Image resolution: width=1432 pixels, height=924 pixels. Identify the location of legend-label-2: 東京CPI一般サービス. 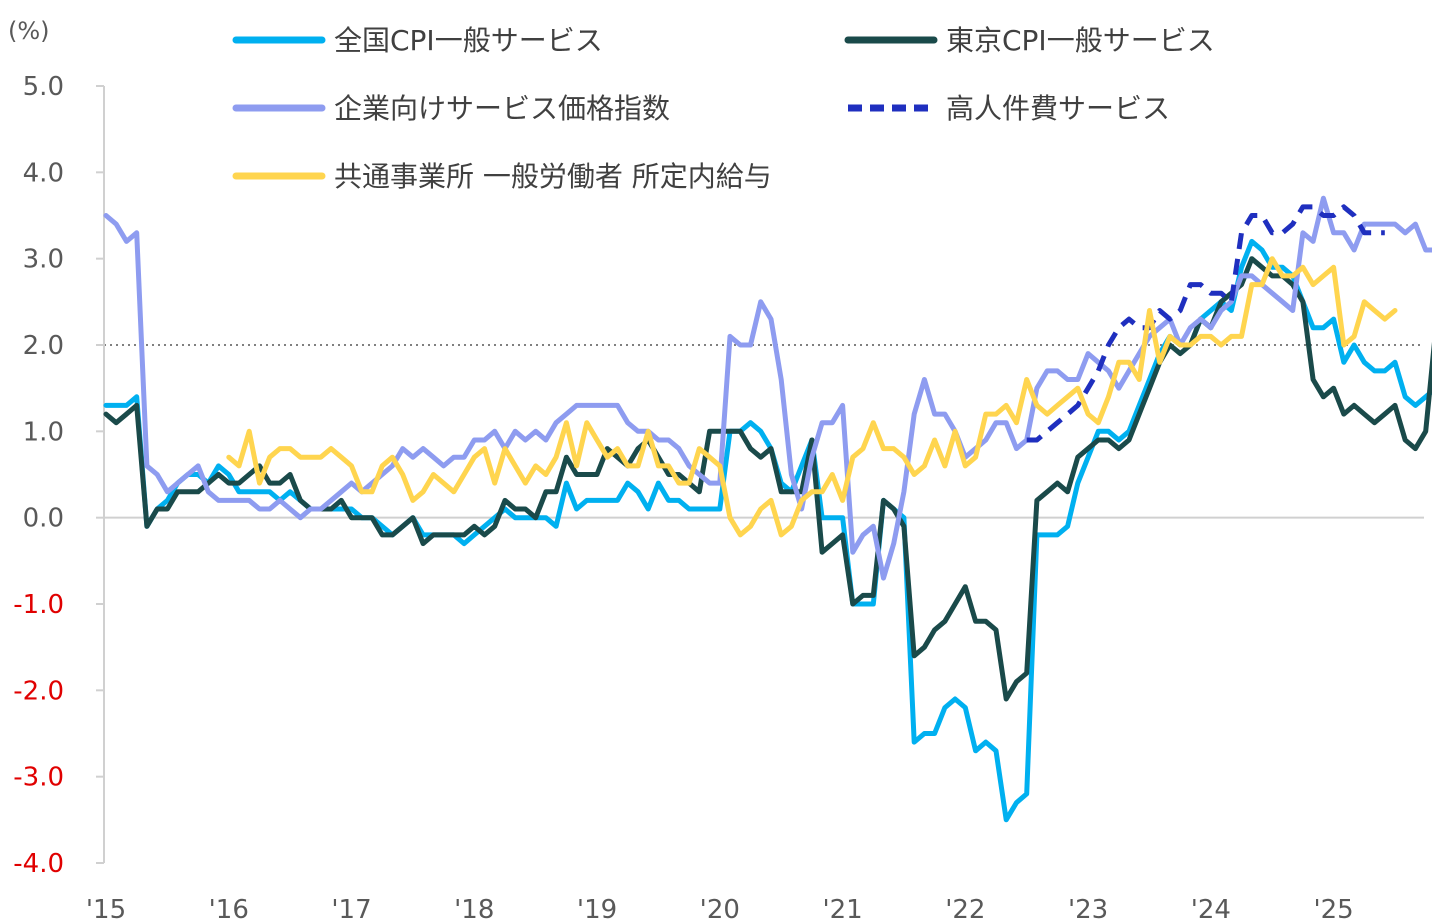
(1080, 40).